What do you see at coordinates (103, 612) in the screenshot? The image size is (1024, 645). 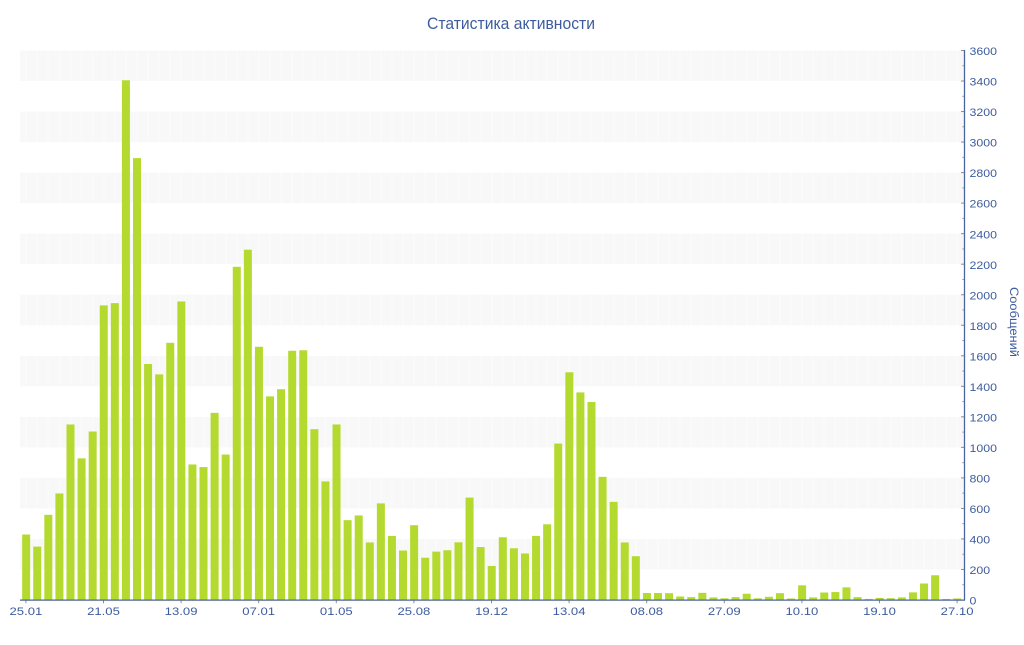 I see `svg-text: 21.05` at bounding box center [103, 612].